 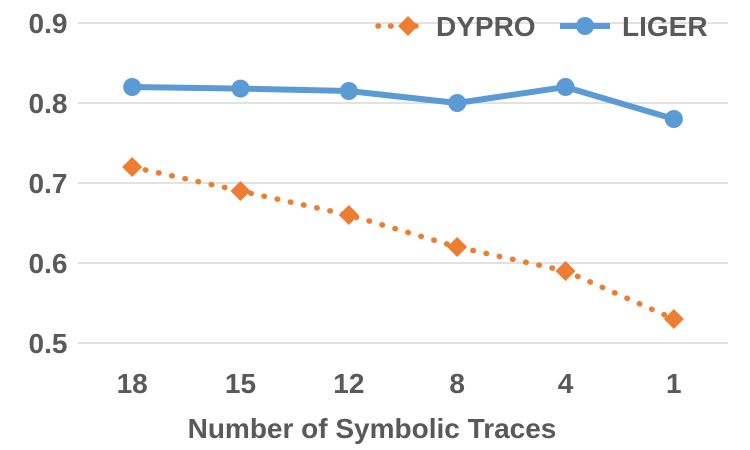 I want to click on x-tick-label: 8, so click(x=457, y=383).